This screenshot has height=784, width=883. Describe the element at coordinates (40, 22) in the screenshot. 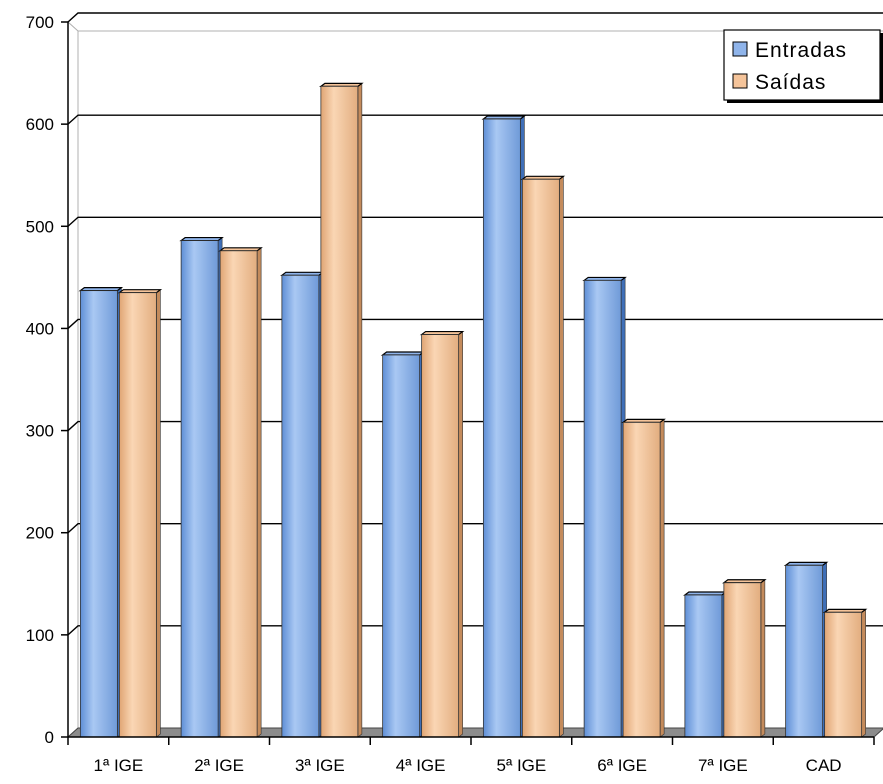

I see `y-tick-label: 700` at that location.